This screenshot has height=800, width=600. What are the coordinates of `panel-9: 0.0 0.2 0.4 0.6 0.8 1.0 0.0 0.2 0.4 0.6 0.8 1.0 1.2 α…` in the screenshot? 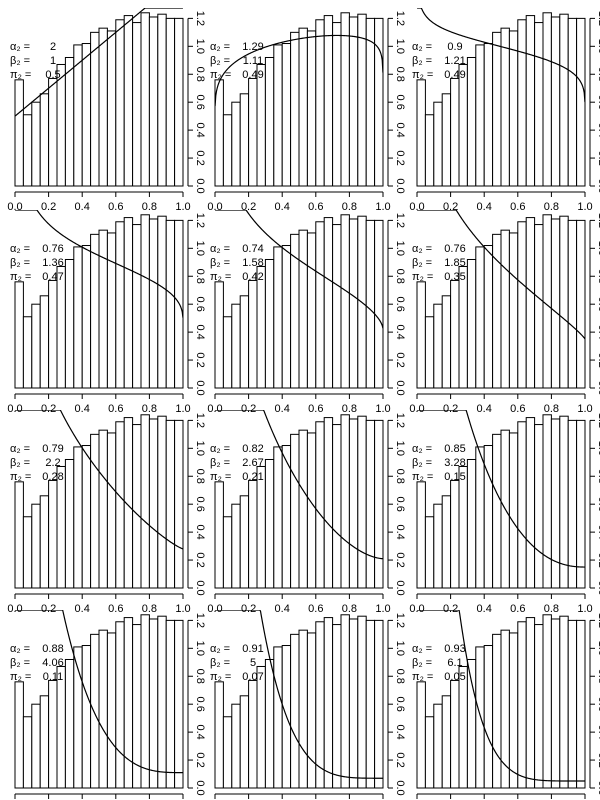 It's located at (504, 512).